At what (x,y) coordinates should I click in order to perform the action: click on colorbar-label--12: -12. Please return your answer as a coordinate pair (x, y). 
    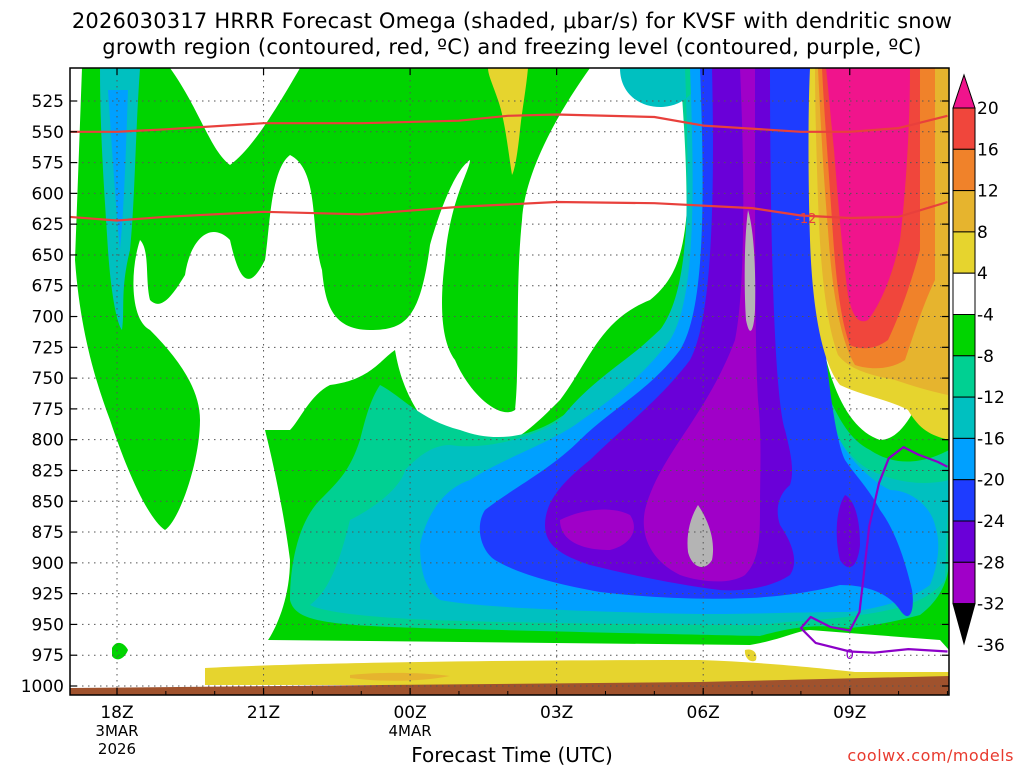
    Looking at the image, I should click on (991, 398).